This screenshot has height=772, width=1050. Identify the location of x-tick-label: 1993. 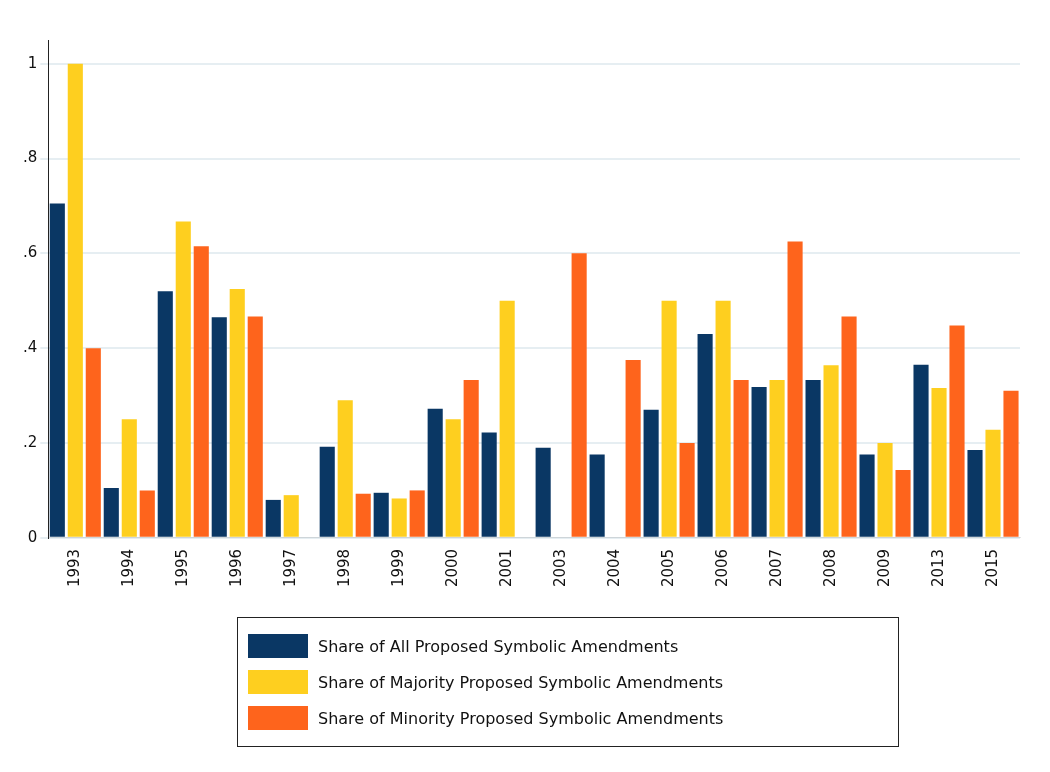
(74, 568).